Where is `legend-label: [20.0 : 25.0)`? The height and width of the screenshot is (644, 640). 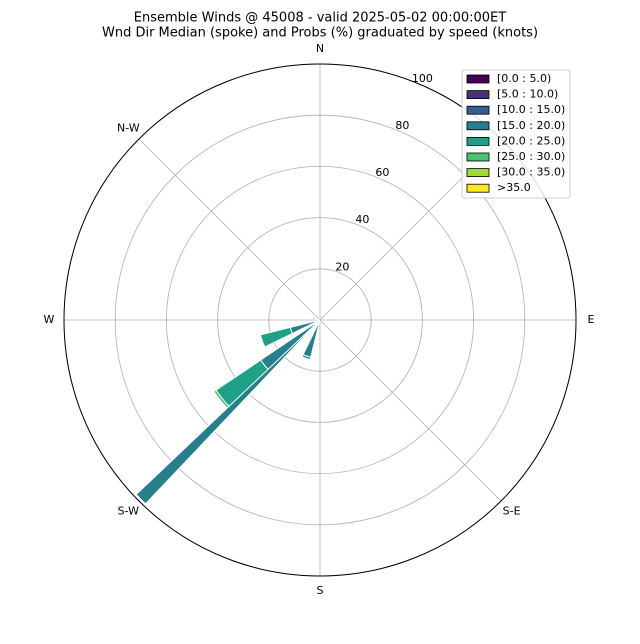 legend-label: [20.0 : 25.0) is located at coordinates (531, 140).